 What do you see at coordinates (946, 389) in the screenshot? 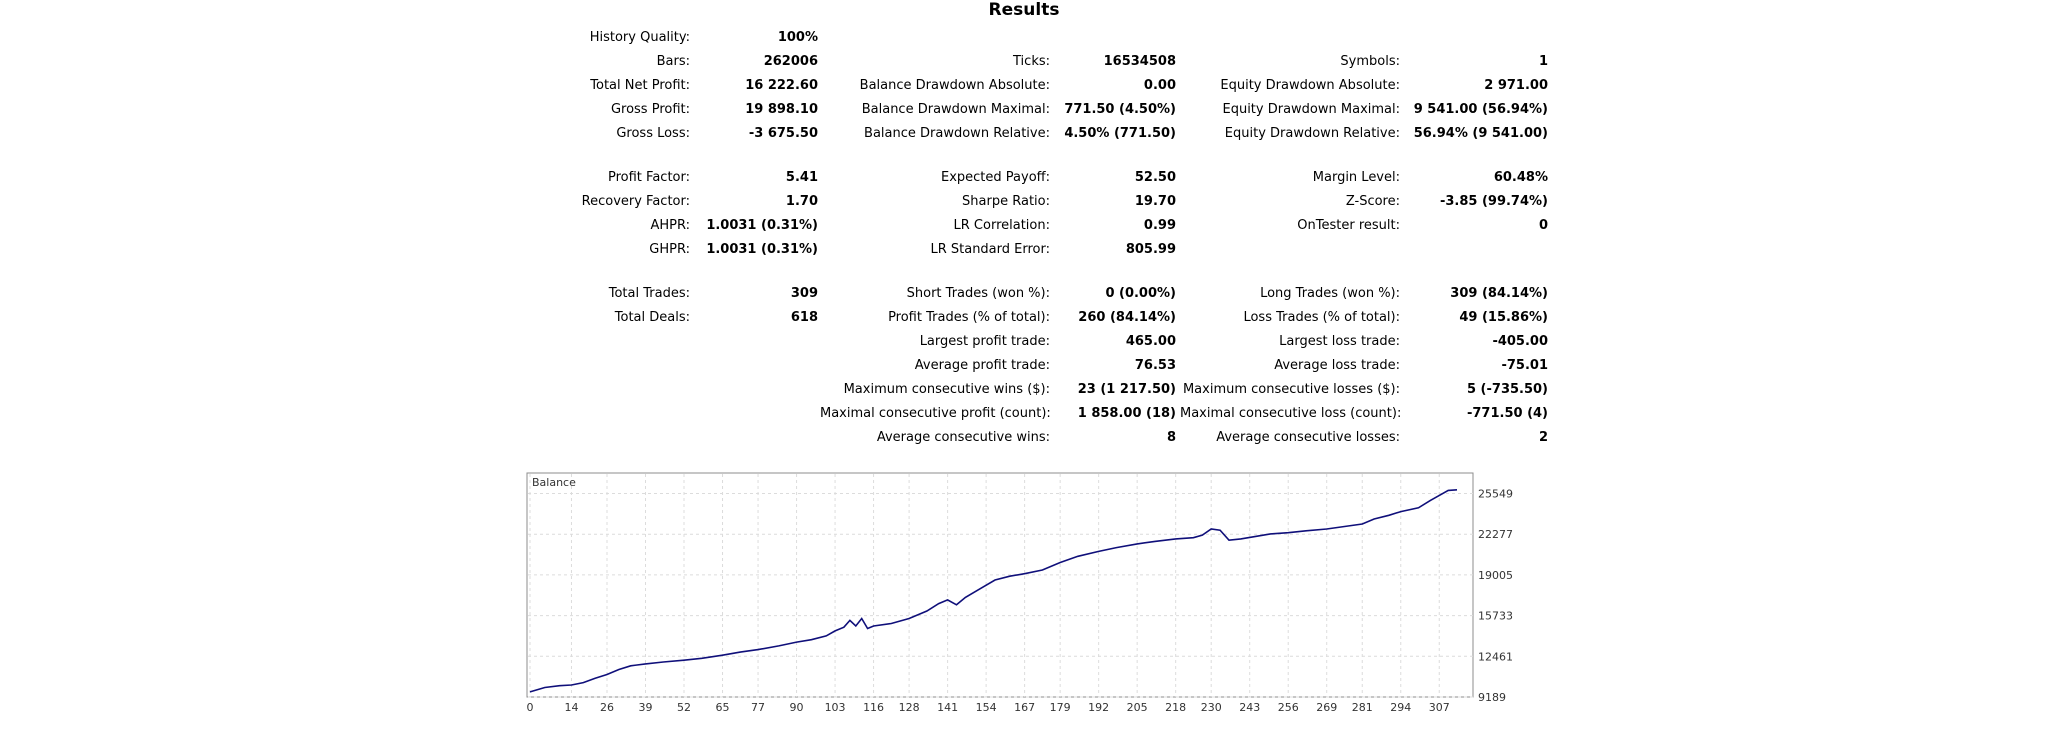
I see `stat-label: Maximum consecutive wins ($):` at bounding box center [946, 389].